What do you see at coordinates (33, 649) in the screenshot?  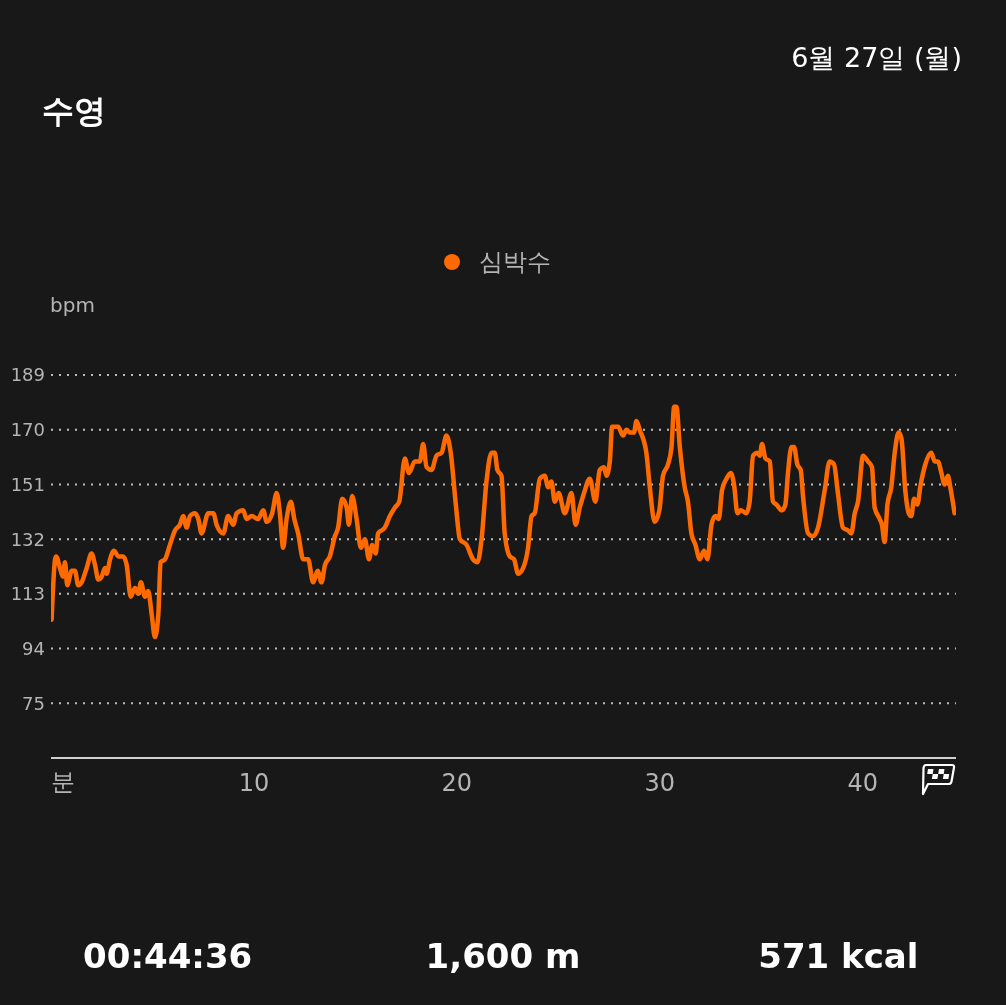 I see `y-tick-label: 94` at bounding box center [33, 649].